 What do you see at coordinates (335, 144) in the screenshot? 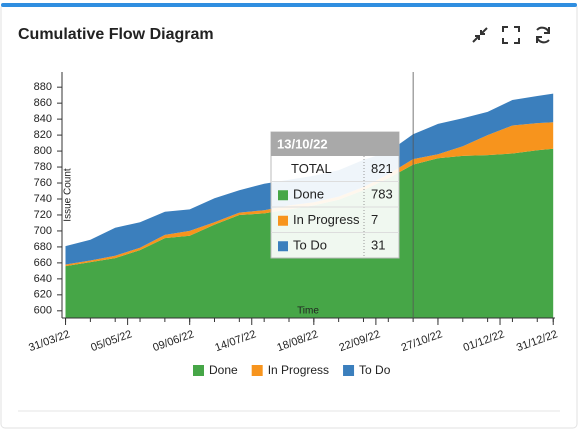
I see `tooltip-header` at bounding box center [335, 144].